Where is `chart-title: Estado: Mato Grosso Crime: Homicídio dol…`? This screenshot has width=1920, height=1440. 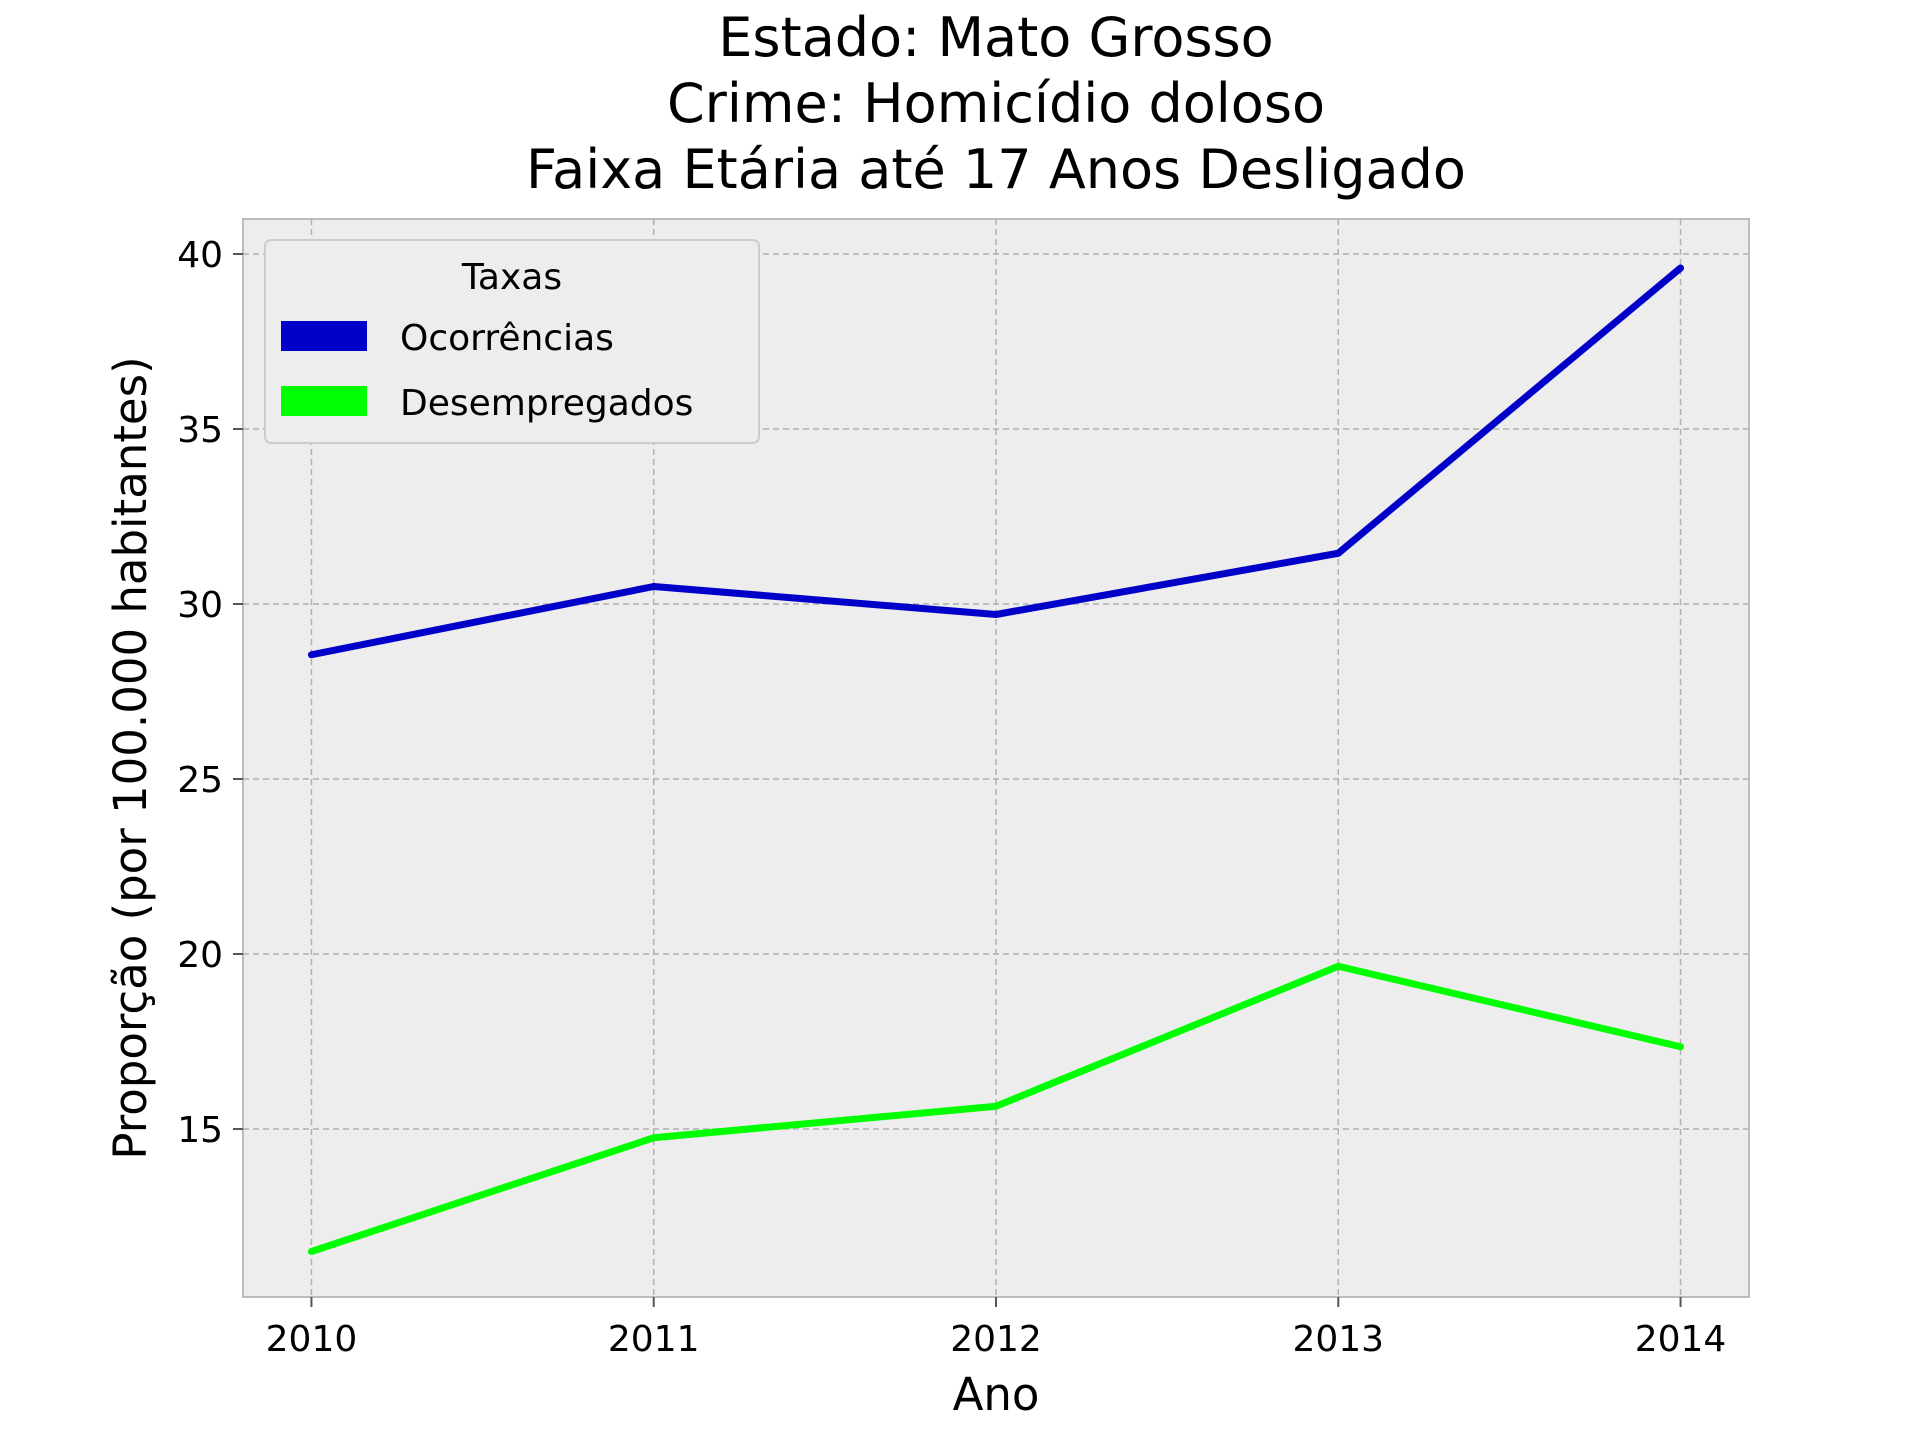 chart-title: Estado: Mato Grosso Crime: Homicídio dol… is located at coordinates (996, 103).